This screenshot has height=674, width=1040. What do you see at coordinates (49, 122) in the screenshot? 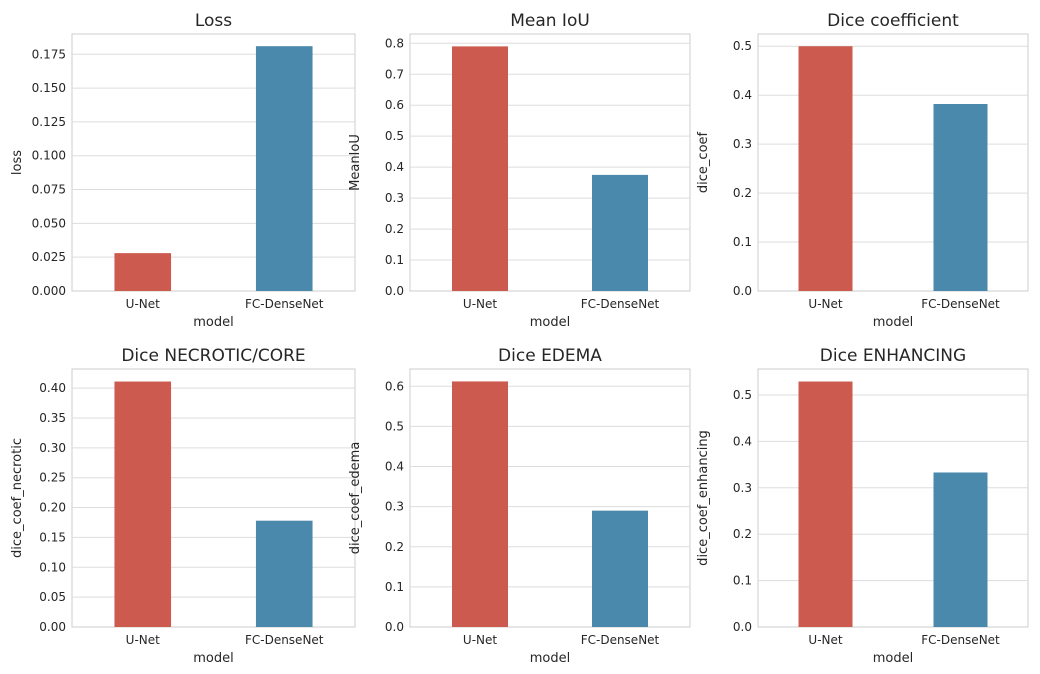
I see `y-tick-label: 0.125` at bounding box center [49, 122].